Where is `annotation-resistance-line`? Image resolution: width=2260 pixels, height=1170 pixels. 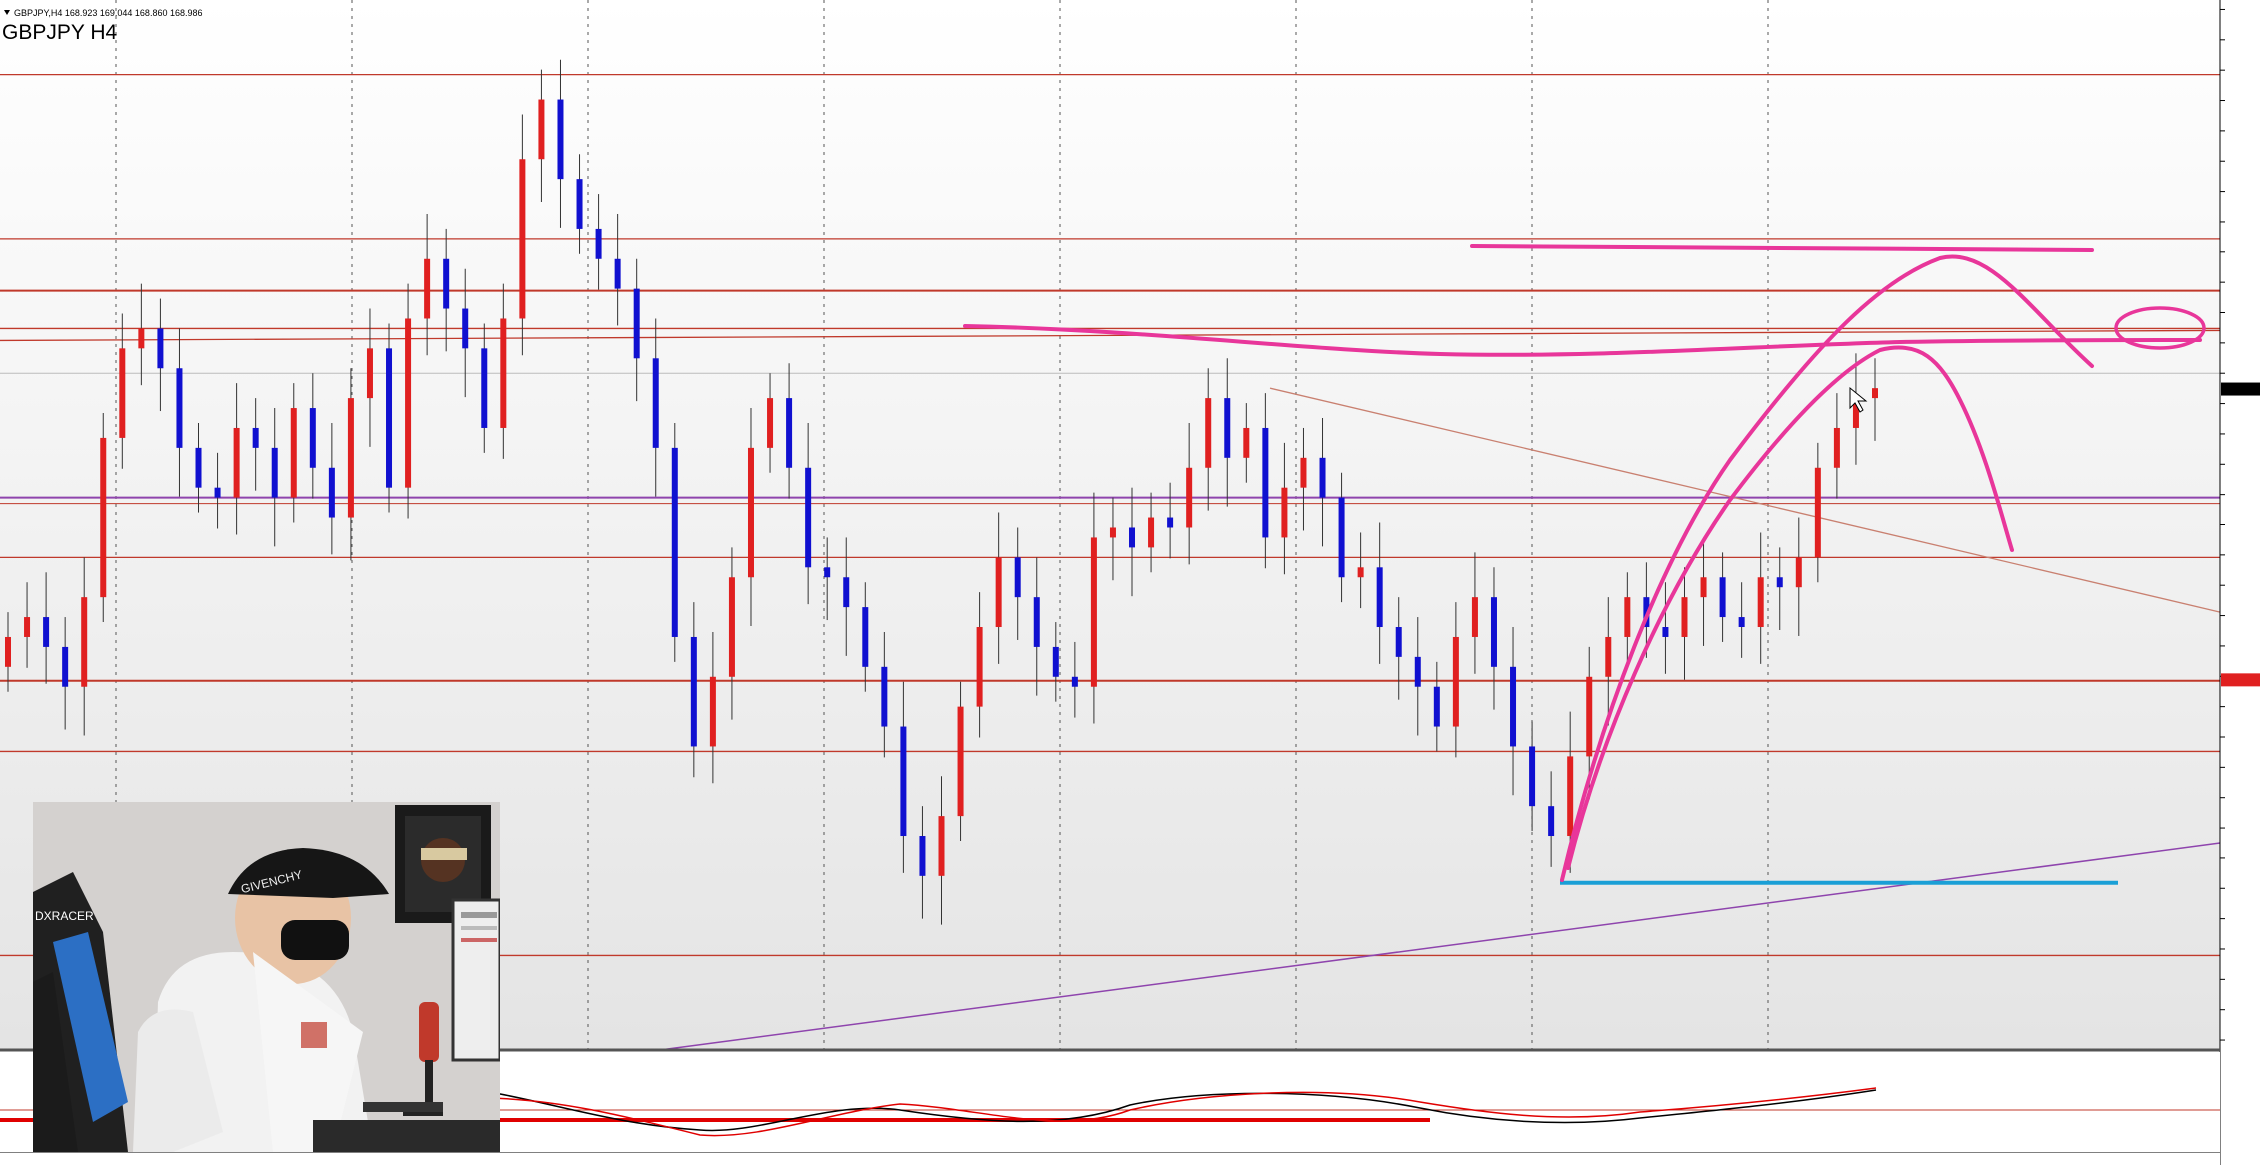 annotation-resistance-line is located at coordinates (1782, 248).